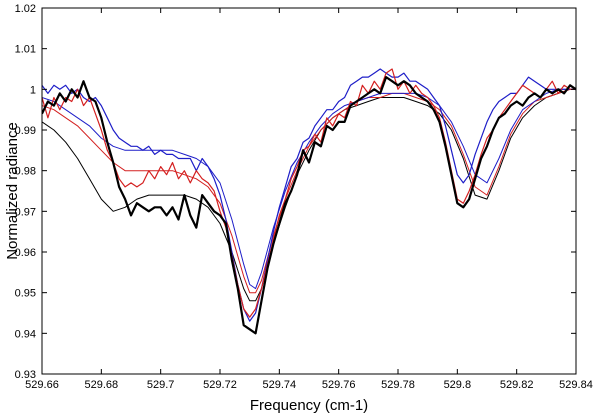 Image resolution: width=600 pixels, height=414 pixels. I want to click on y-tick-label: 0.97, so click(25, 212).